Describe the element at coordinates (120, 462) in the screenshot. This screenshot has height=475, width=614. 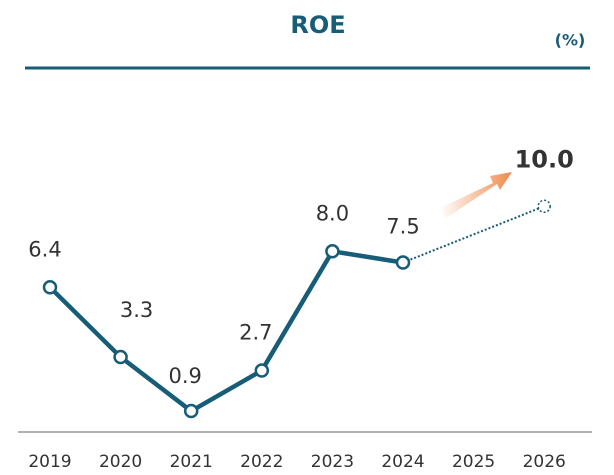
I see `x-tick-label: 2020` at that location.